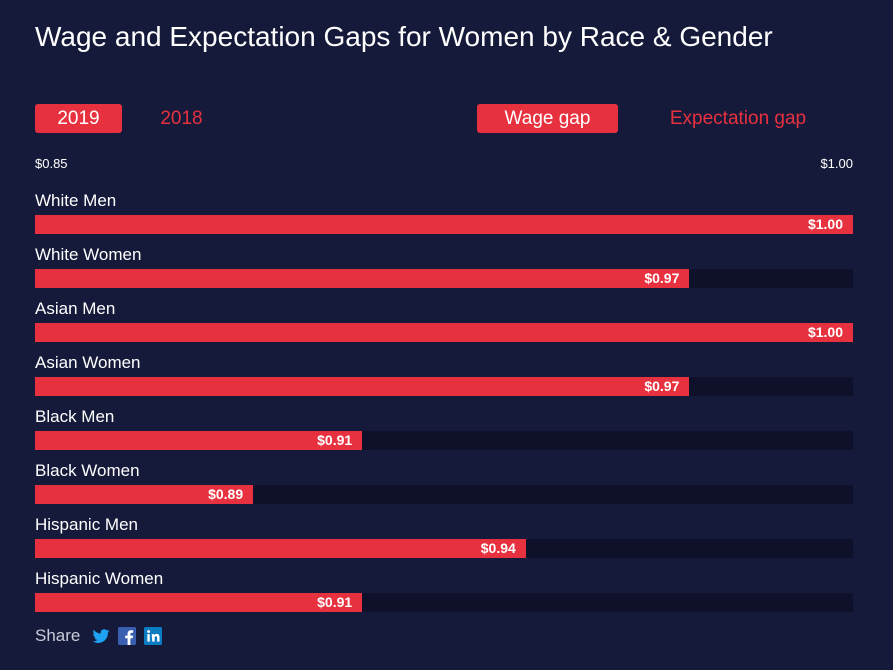 The width and height of the screenshot is (893, 670). I want to click on bar-value-label-asian-women: $0.97, so click(662, 386).